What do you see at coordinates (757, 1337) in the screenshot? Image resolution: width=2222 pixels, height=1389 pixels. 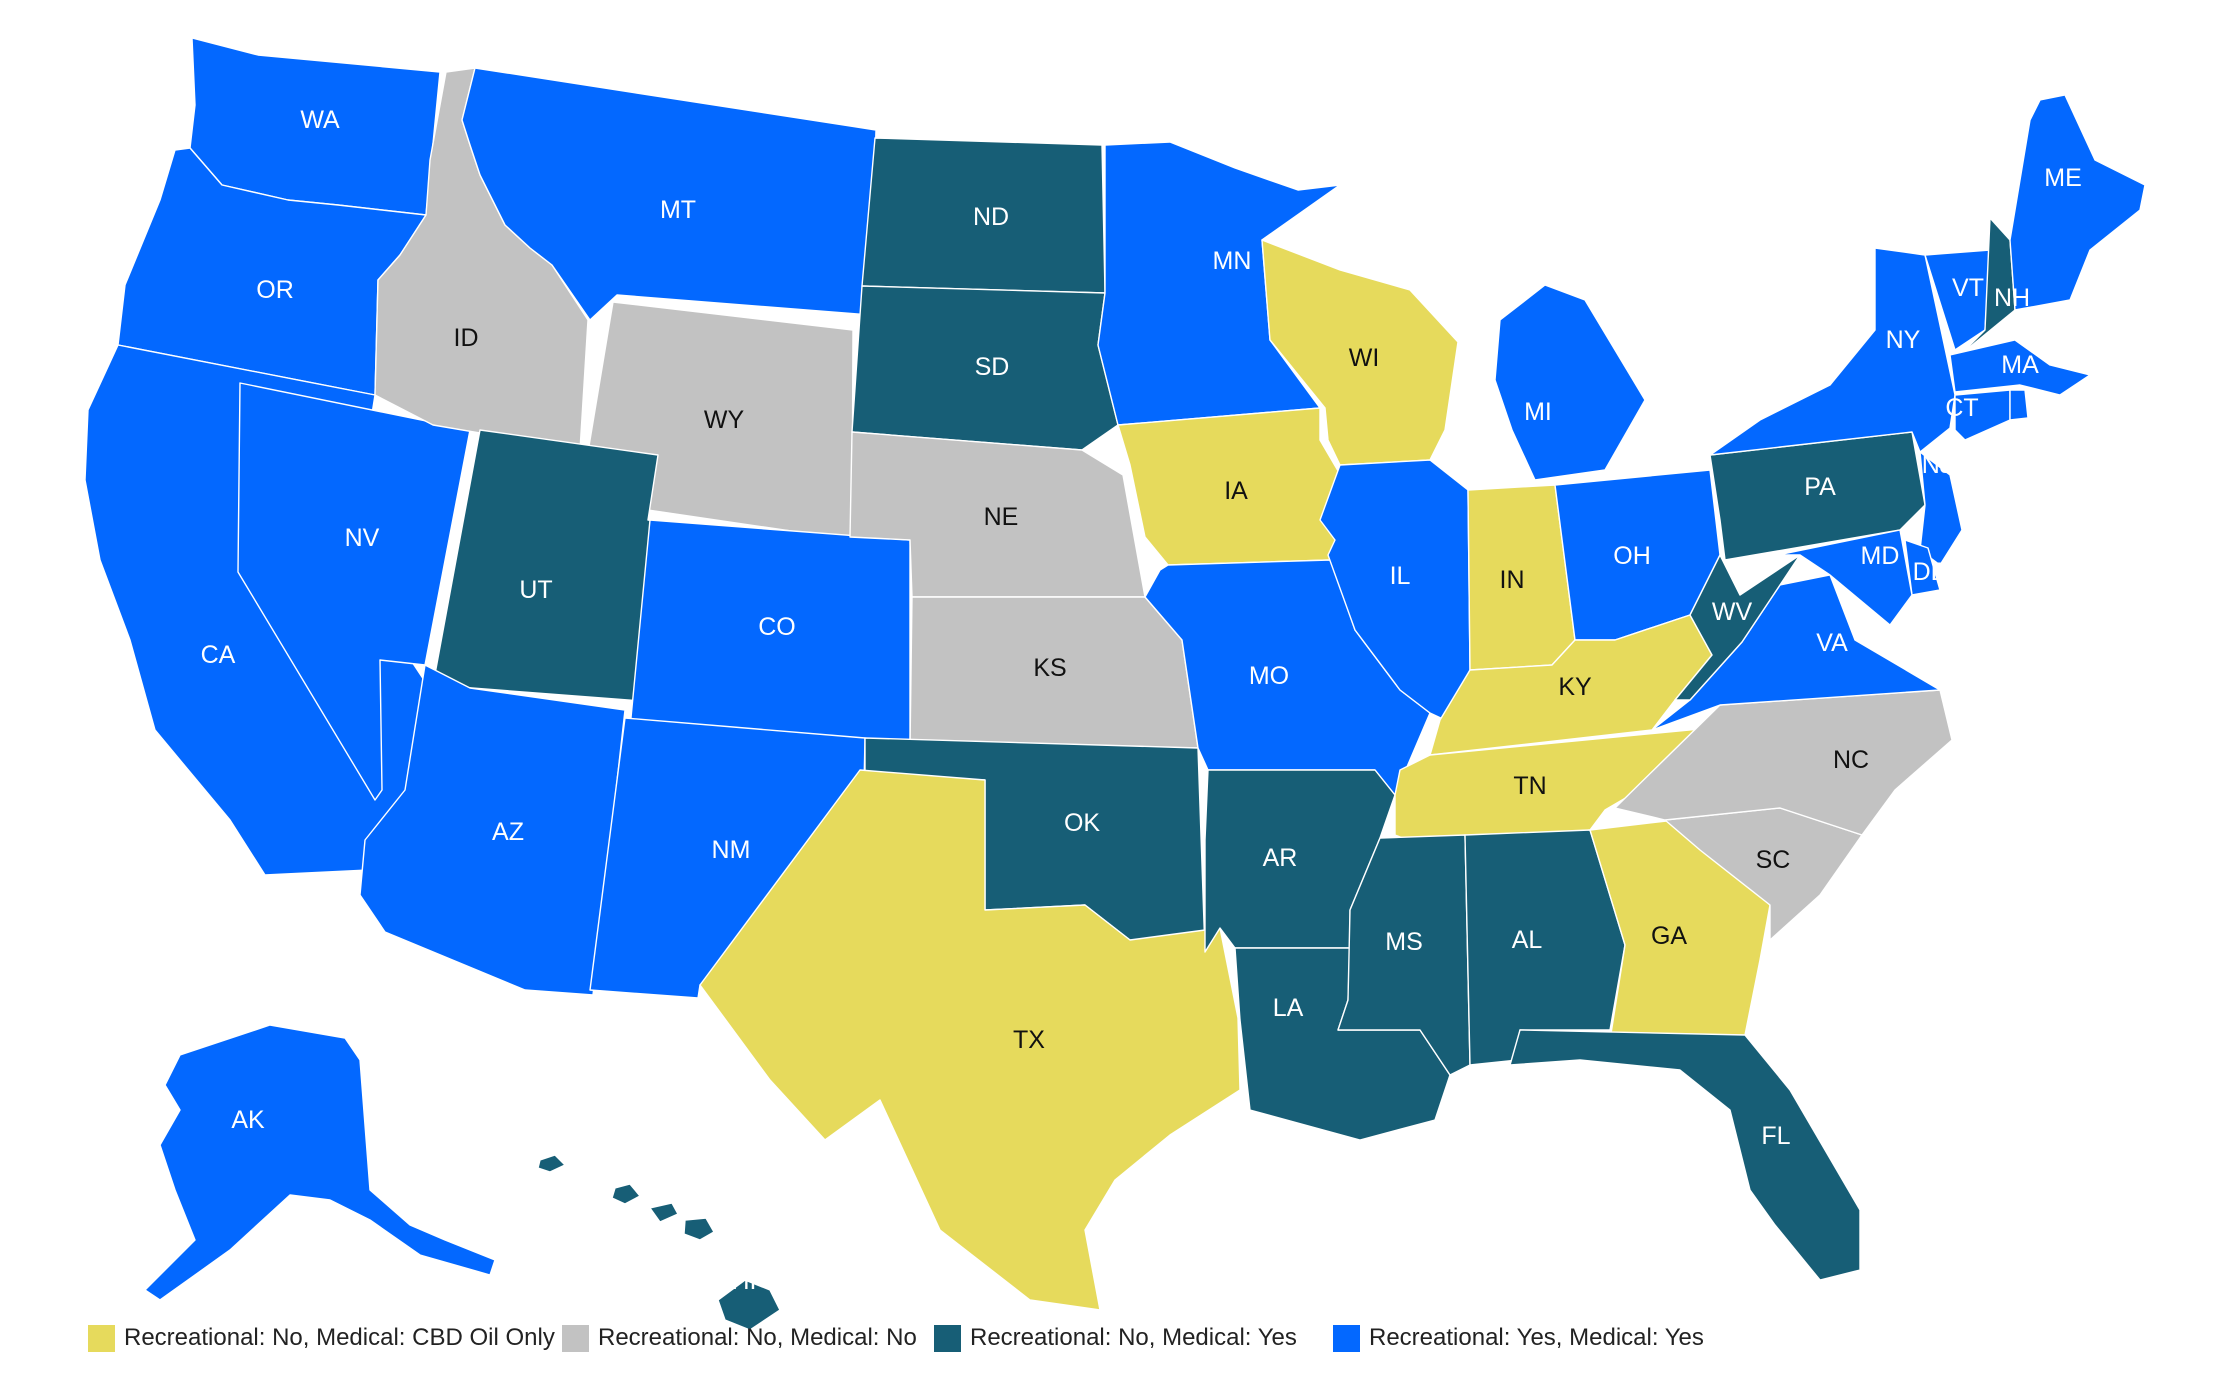 I see `legend-label: Recreational: No, Medical: No` at bounding box center [757, 1337].